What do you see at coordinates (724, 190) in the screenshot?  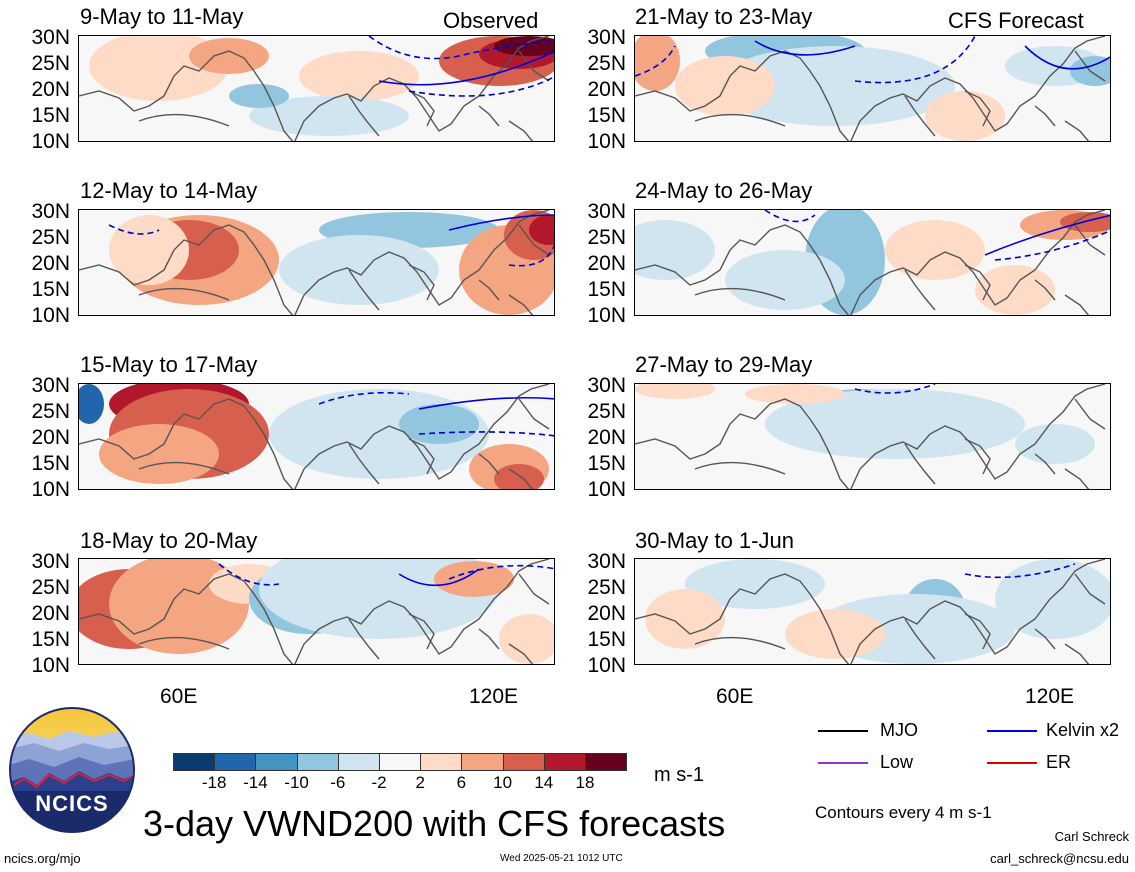 I see `panel-title: 24-May to 26-May` at bounding box center [724, 190].